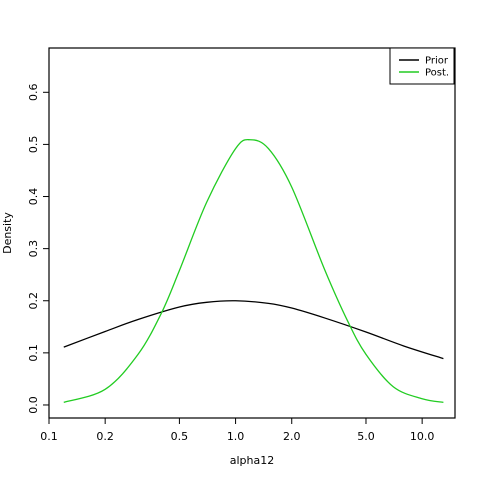 This screenshot has width=480, height=480. I want to click on x-axis: 0.1 0.2 0.5 1.0 2.0 5.0 10.0, so click(237, 430).